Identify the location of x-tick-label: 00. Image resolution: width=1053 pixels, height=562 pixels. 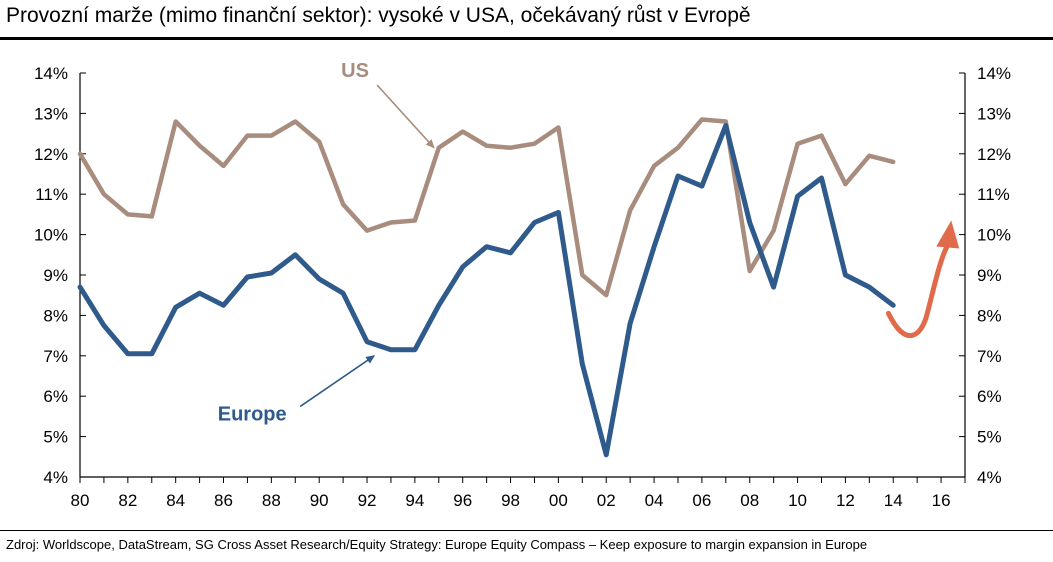
(558, 500).